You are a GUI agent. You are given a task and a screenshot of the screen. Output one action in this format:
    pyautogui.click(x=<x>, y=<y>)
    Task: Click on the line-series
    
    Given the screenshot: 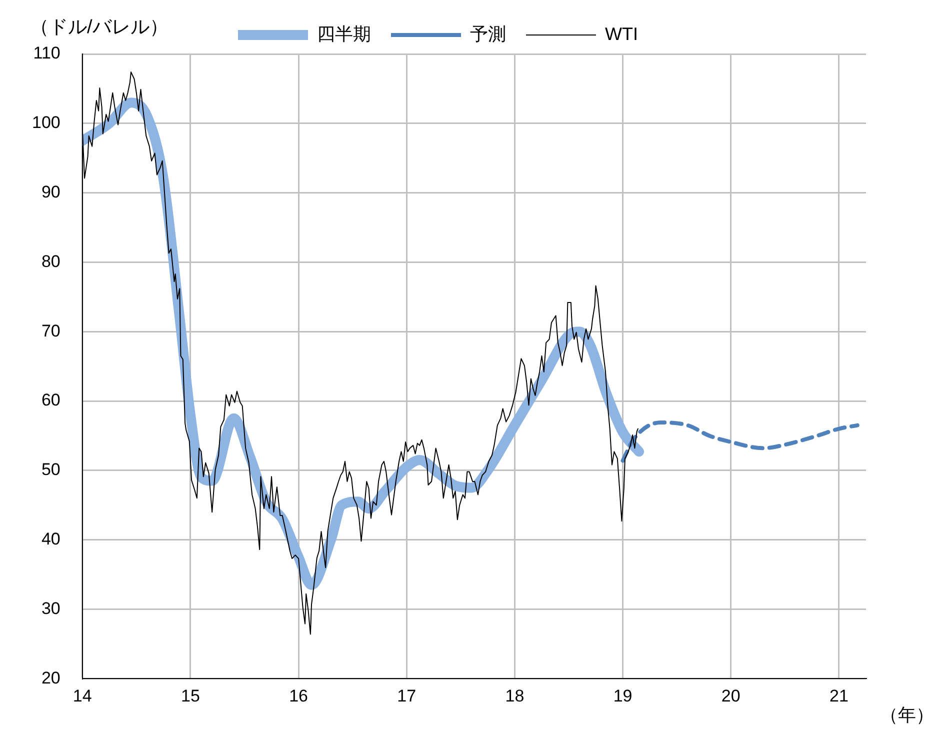 What is the action you would take?
    pyautogui.click(x=740, y=441)
    